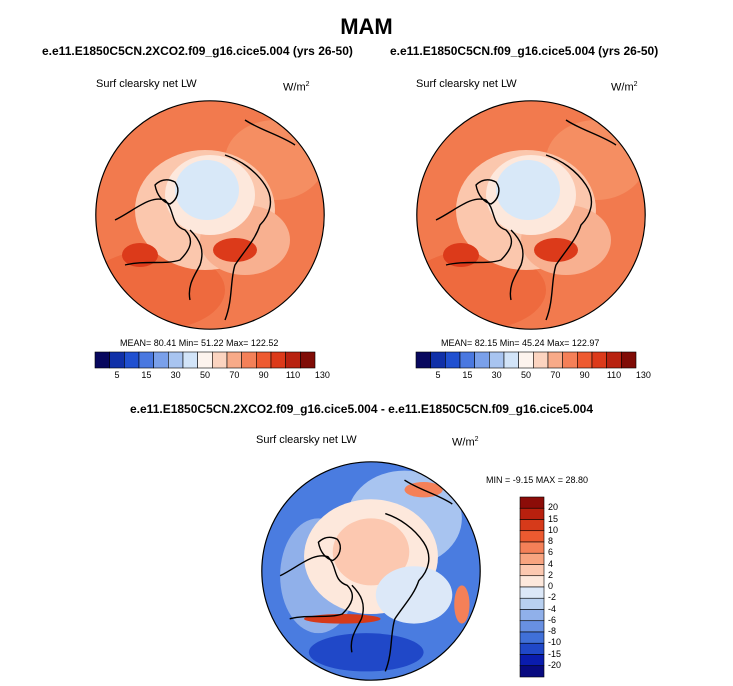 This screenshot has width=733, height=686. I want to click on panel2-colorbar-tick-label: 30, so click(496, 375).